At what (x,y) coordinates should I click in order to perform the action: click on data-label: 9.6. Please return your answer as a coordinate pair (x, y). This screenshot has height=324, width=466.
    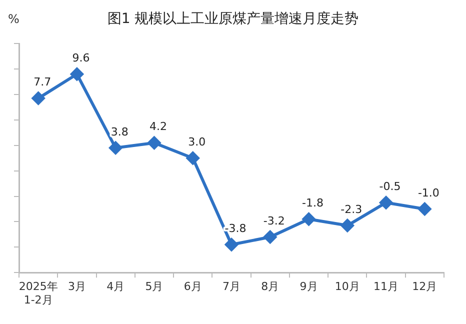
    Looking at the image, I should click on (81, 57).